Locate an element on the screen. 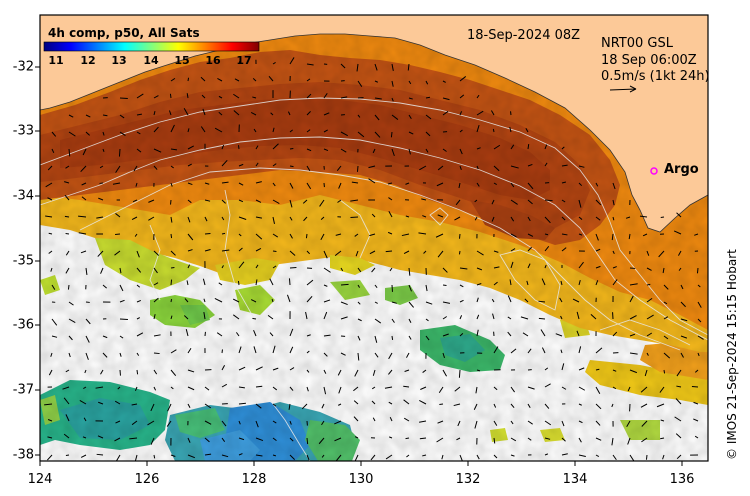 The height and width of the screenshot is (496, 750). lat-tick-label: -33 is located at coordinates (23, 131).